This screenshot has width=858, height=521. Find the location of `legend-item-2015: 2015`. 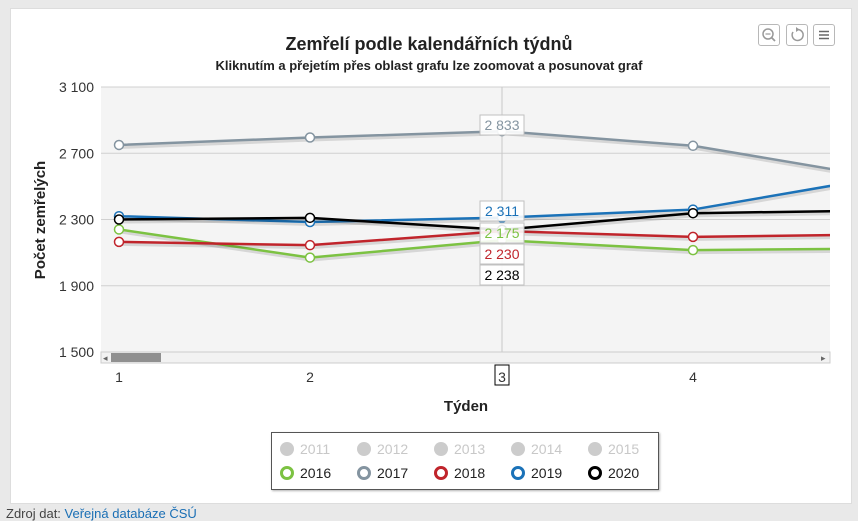

legend-item-2015: 2015 is located at coordinates (613, 449).